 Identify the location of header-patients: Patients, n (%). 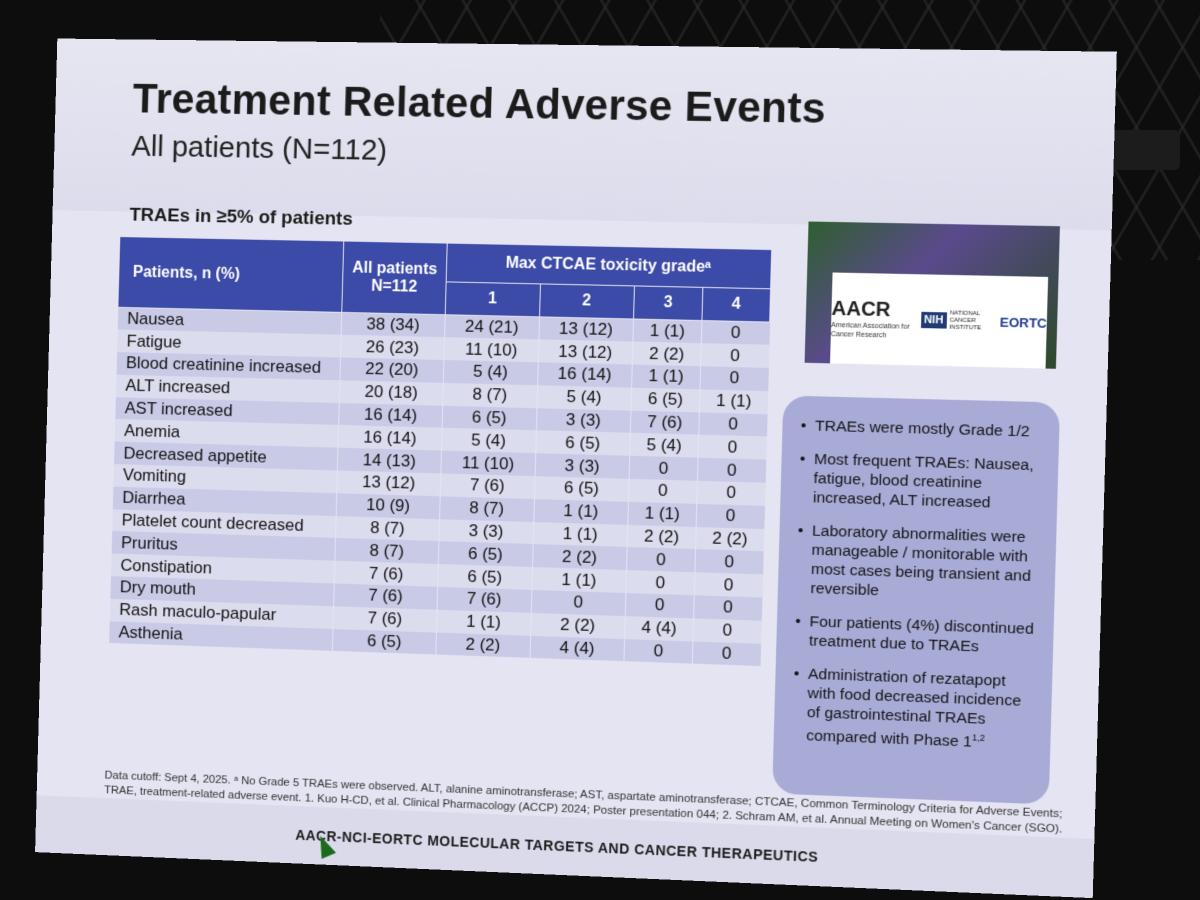
(231, 275).